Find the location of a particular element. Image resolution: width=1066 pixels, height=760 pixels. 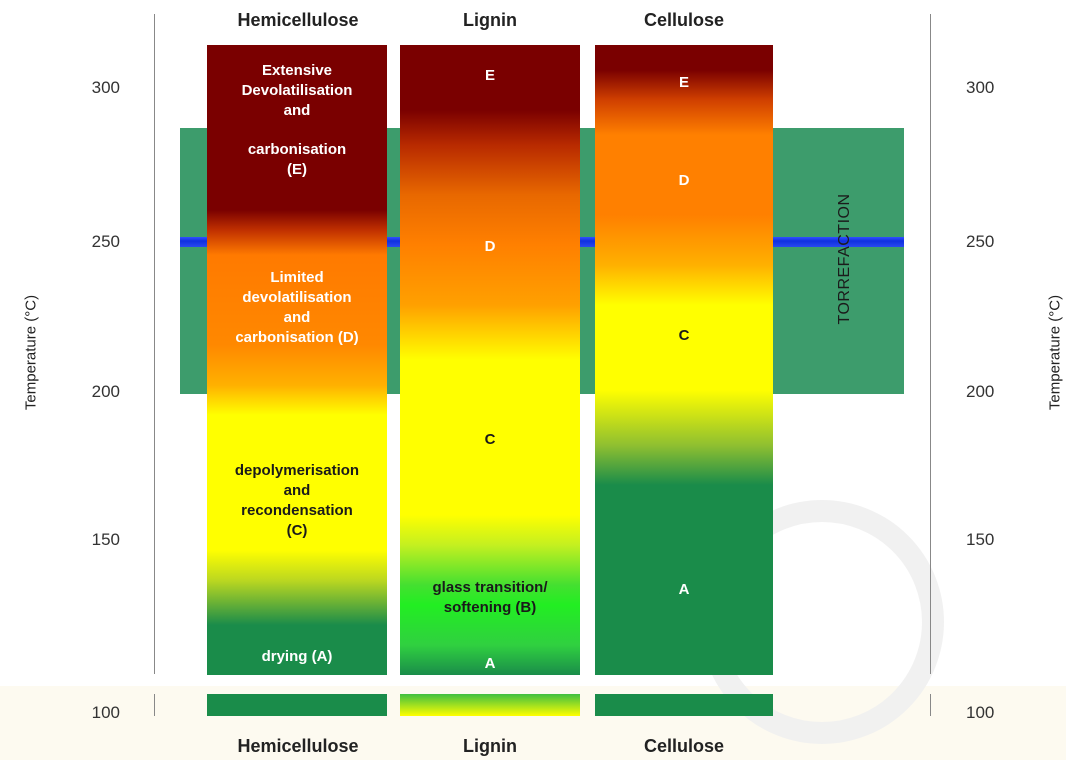

lignin-label-c: C is located at coordinates (490, 439).